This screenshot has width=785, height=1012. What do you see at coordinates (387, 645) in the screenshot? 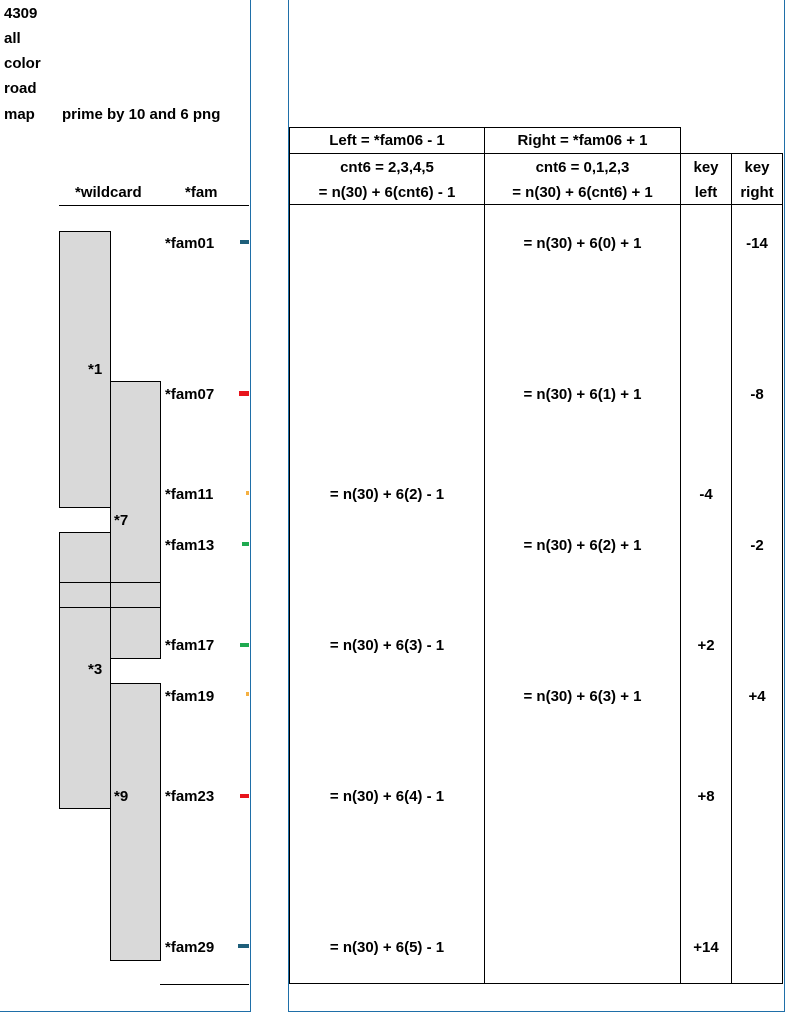
I see `row-left-formula: = n(30) + 6(3) - 1` at bounding box center [387, 645].